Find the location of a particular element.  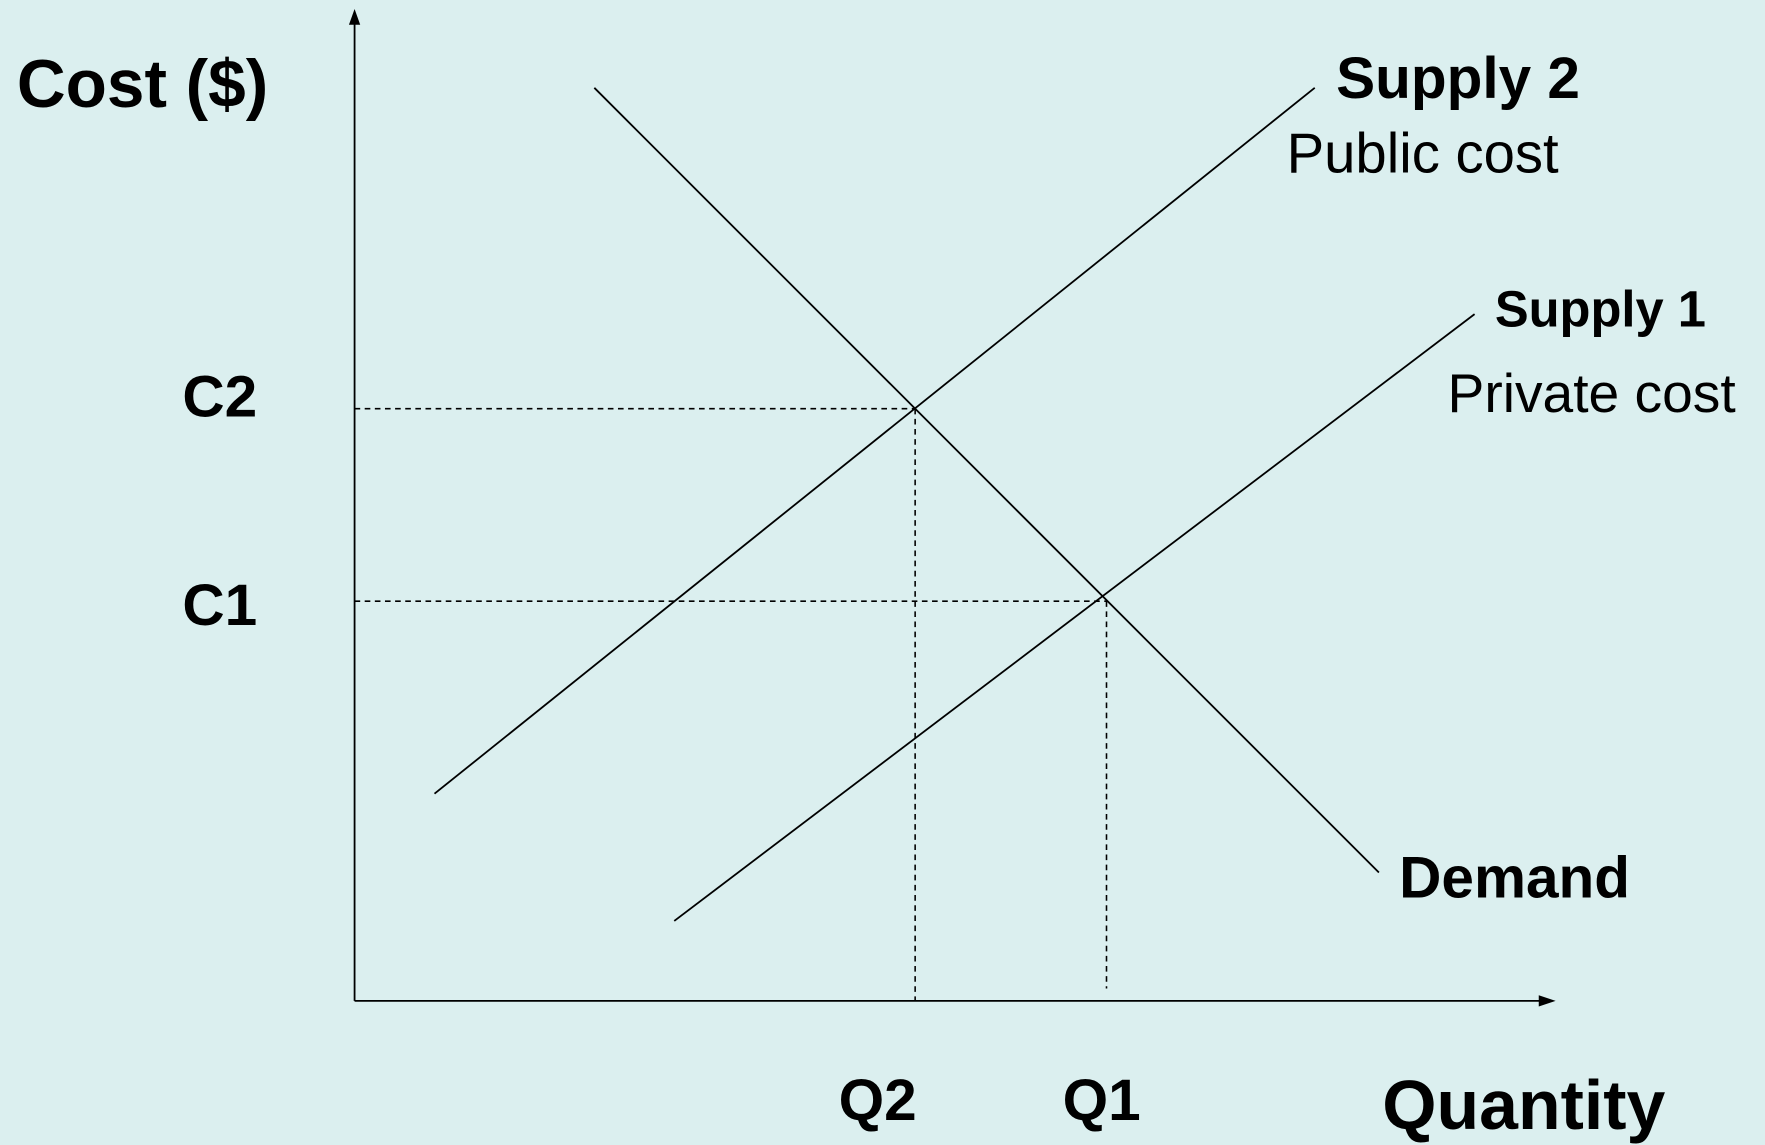

y-level-label: C2 is located at coordinates (219, 397).